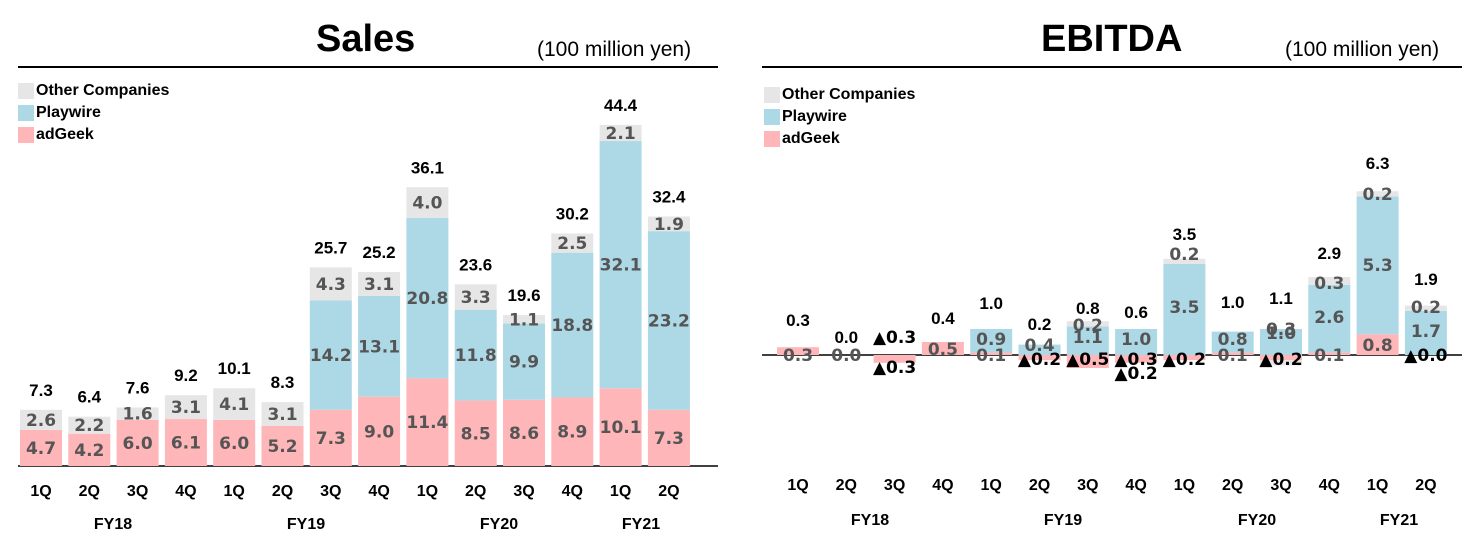 Image resolution: width=1483 pixels, height=542 pixels. Describe the element at coordinates (1329, 253) in the screenshot. I see `total-label-11: 2.9` at that location.